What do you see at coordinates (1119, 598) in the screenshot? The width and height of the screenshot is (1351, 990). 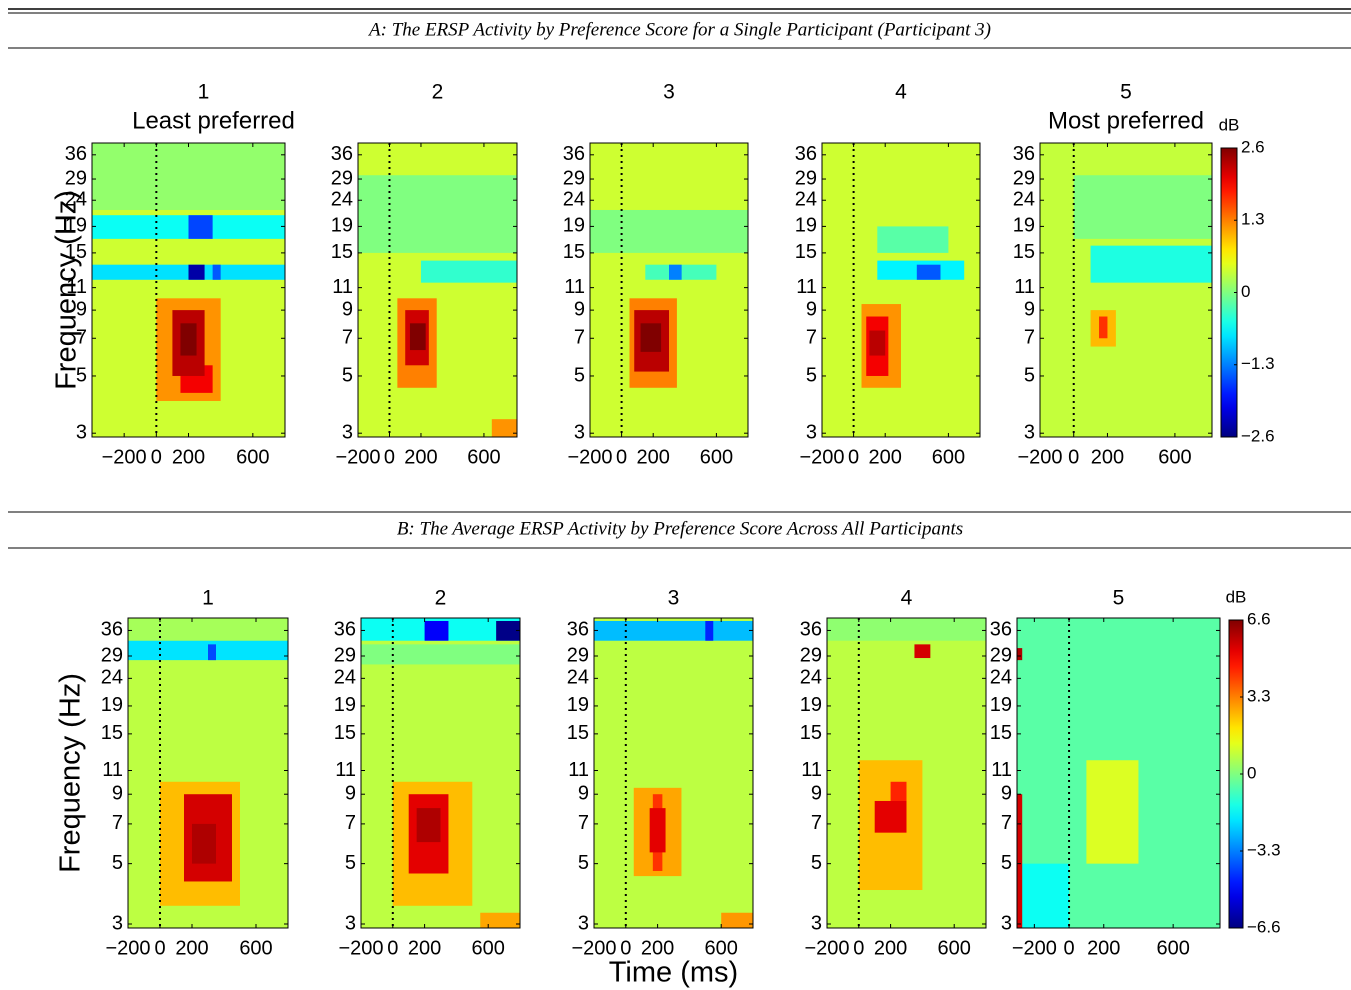 I see `panel-title: 5` at bounding box center [1119, 598].